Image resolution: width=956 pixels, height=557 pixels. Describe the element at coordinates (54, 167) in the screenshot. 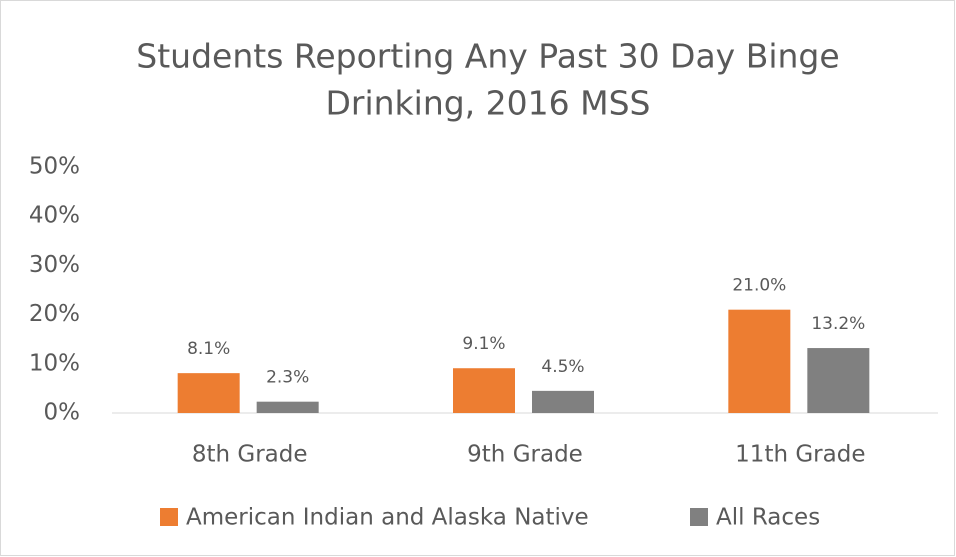

I see `y-tick-label: 50%` at that location.